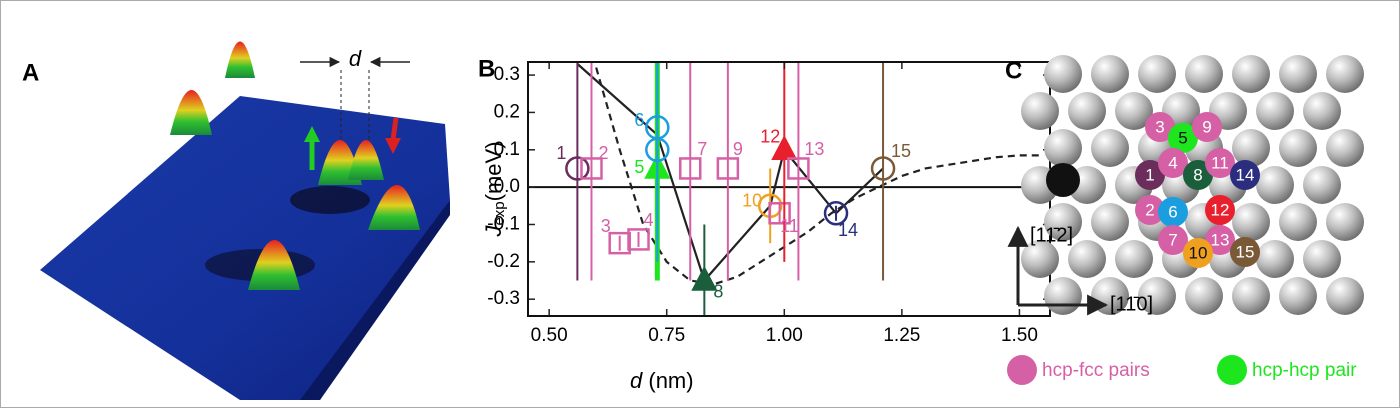  I want to click on site-label: 12, so click(1220, 209).